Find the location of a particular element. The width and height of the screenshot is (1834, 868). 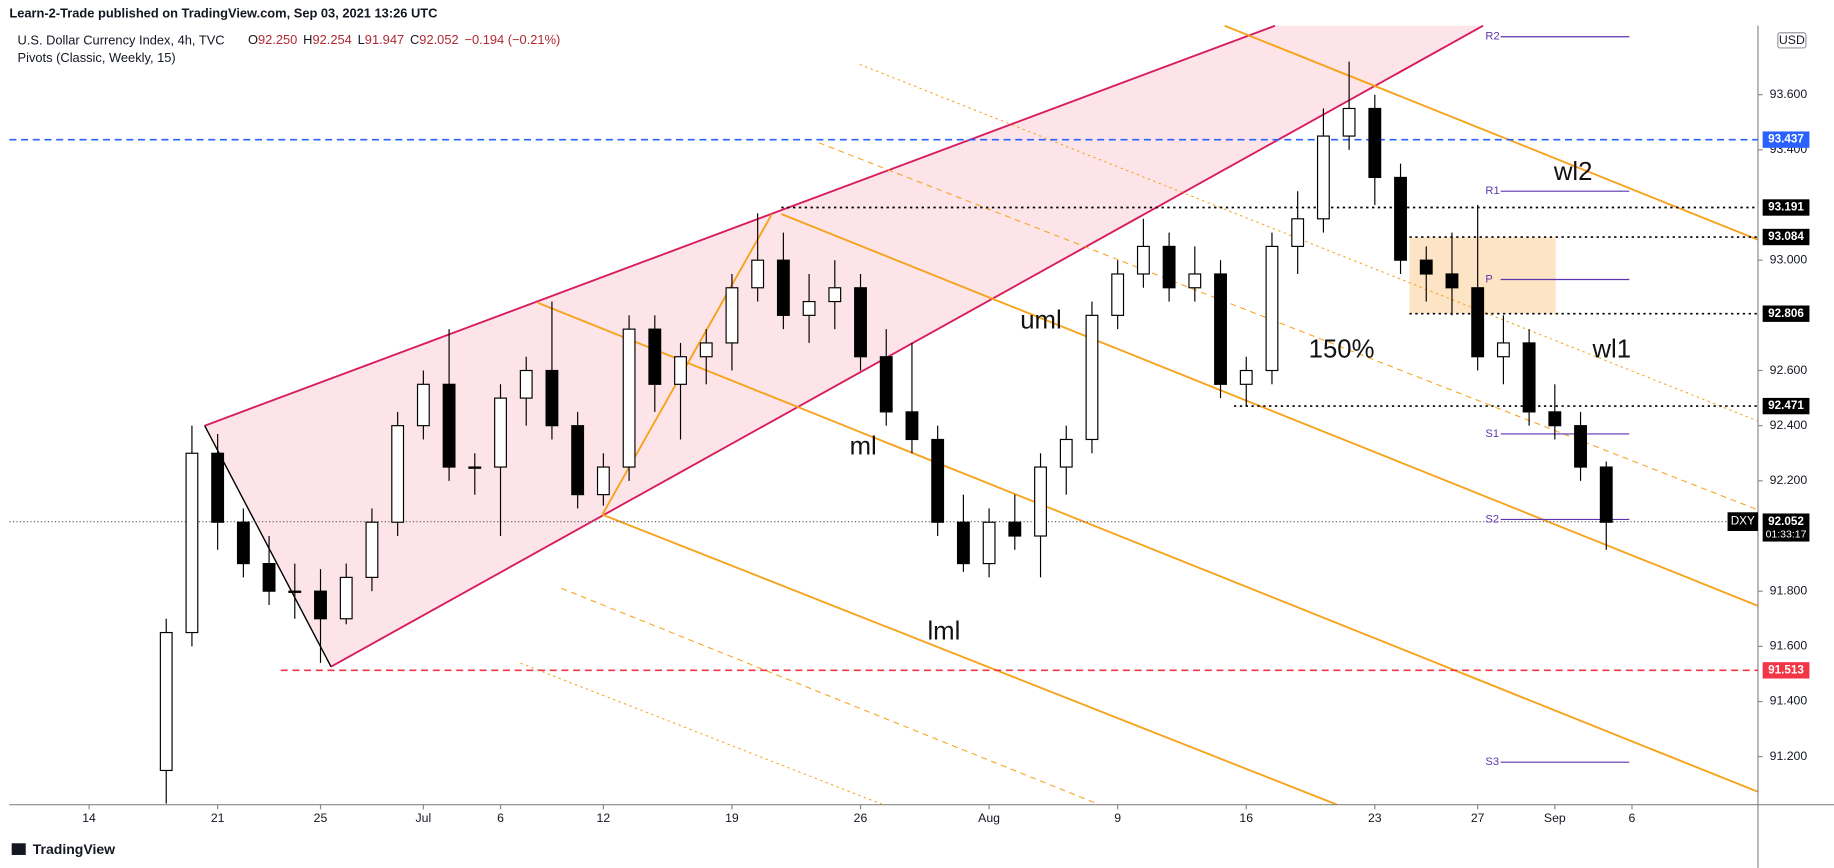

x-tick-label: 9 is located at coordinates (1117, 818).